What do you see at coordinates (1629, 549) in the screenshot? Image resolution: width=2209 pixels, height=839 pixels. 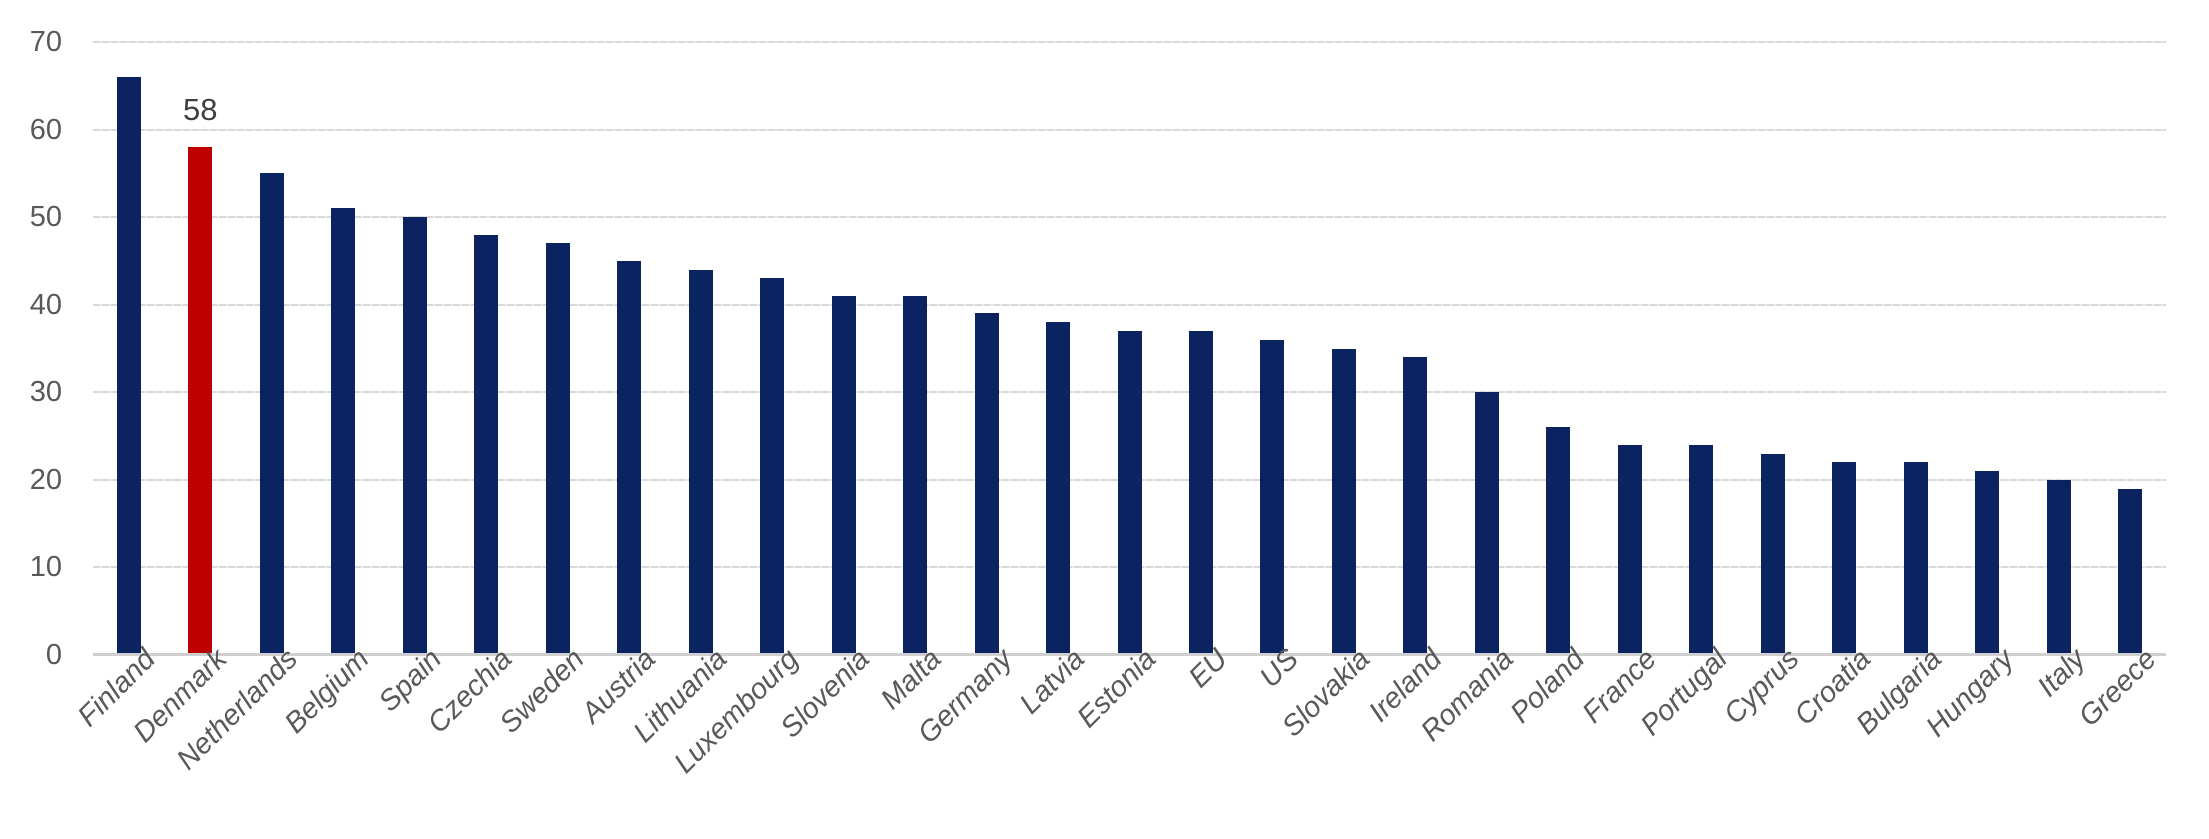 I see `bar-france` at bounding box center [1629, 549].